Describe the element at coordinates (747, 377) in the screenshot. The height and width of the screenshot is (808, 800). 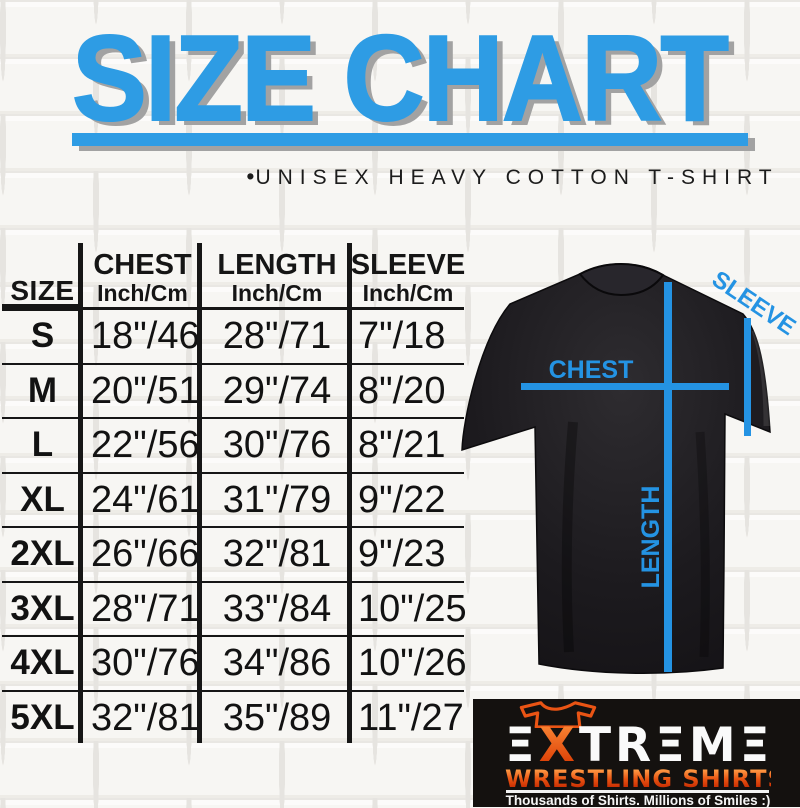
I see `sleeve-measure-line` at that location.